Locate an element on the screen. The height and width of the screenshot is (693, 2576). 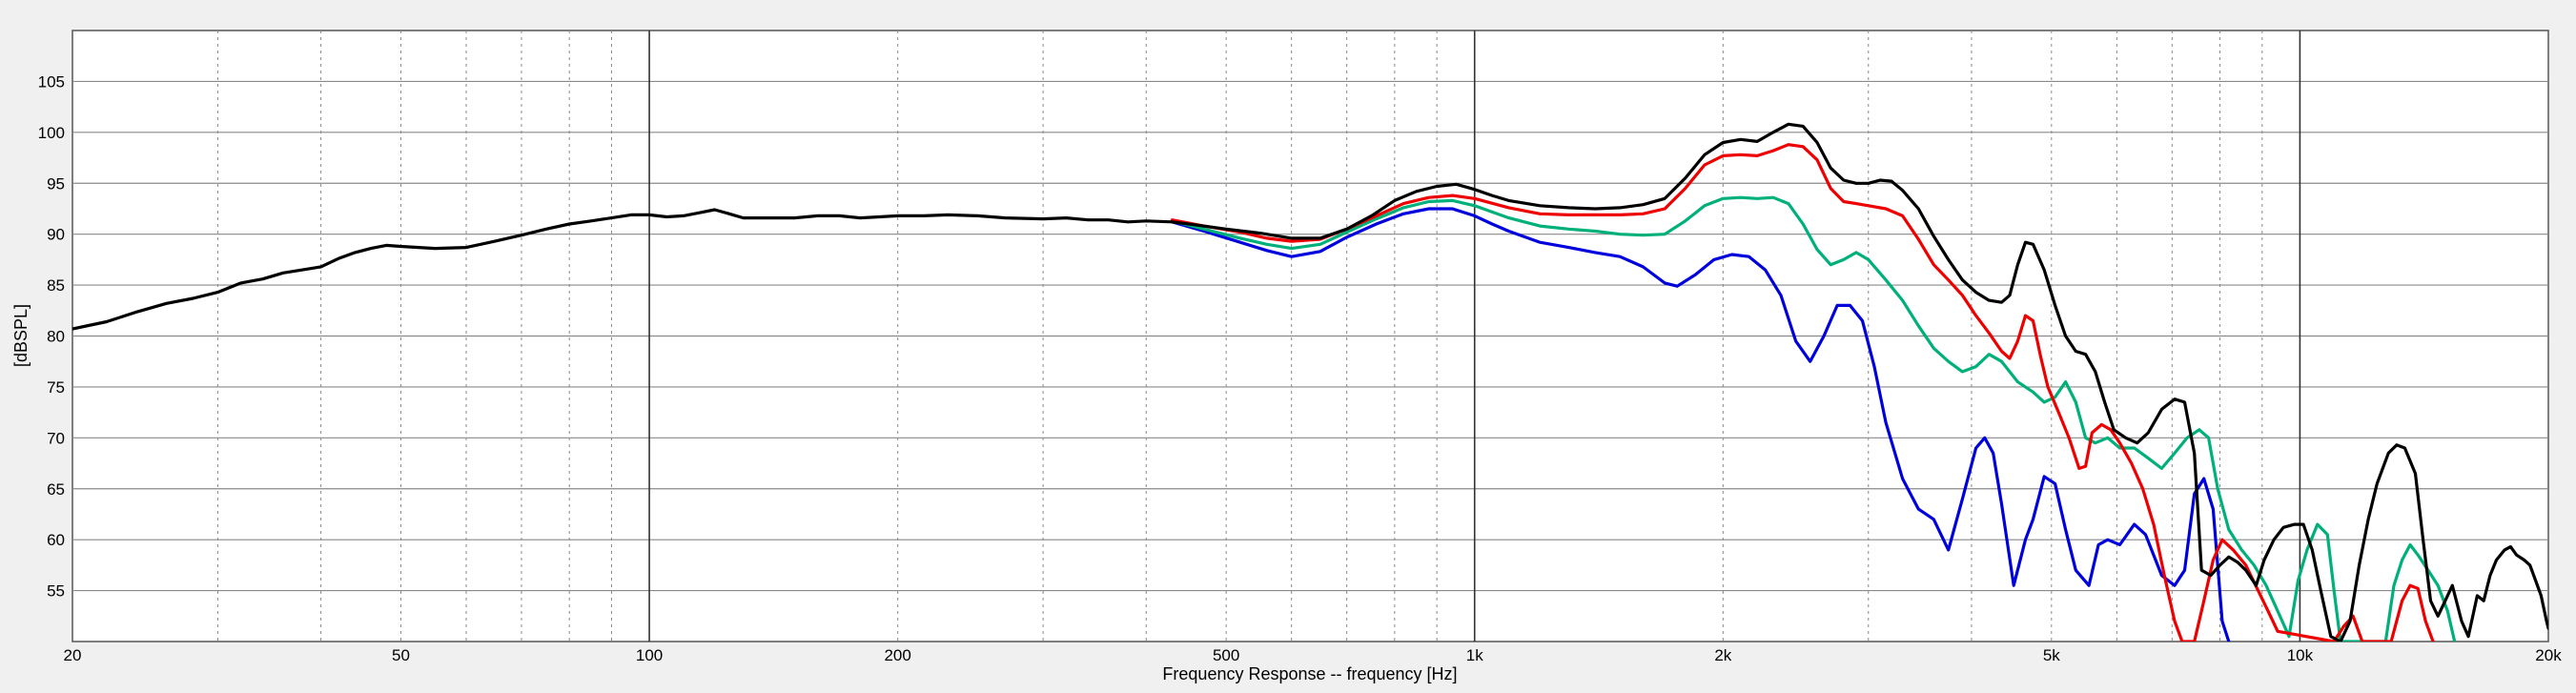
x-axis-title: Frequency Response -- frequency [Hz] is located at coordinates (1309, 673).